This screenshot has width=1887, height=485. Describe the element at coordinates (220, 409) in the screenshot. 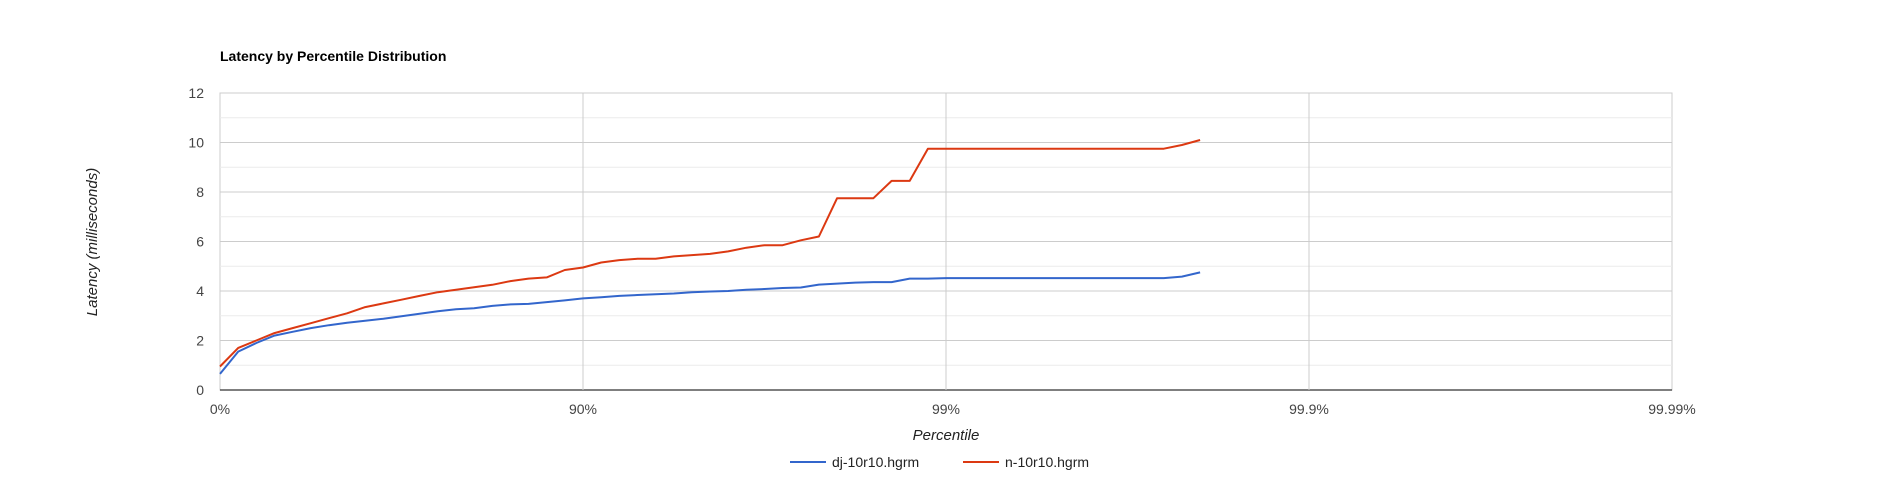

I see `x-tick-label: 0%` at that location.